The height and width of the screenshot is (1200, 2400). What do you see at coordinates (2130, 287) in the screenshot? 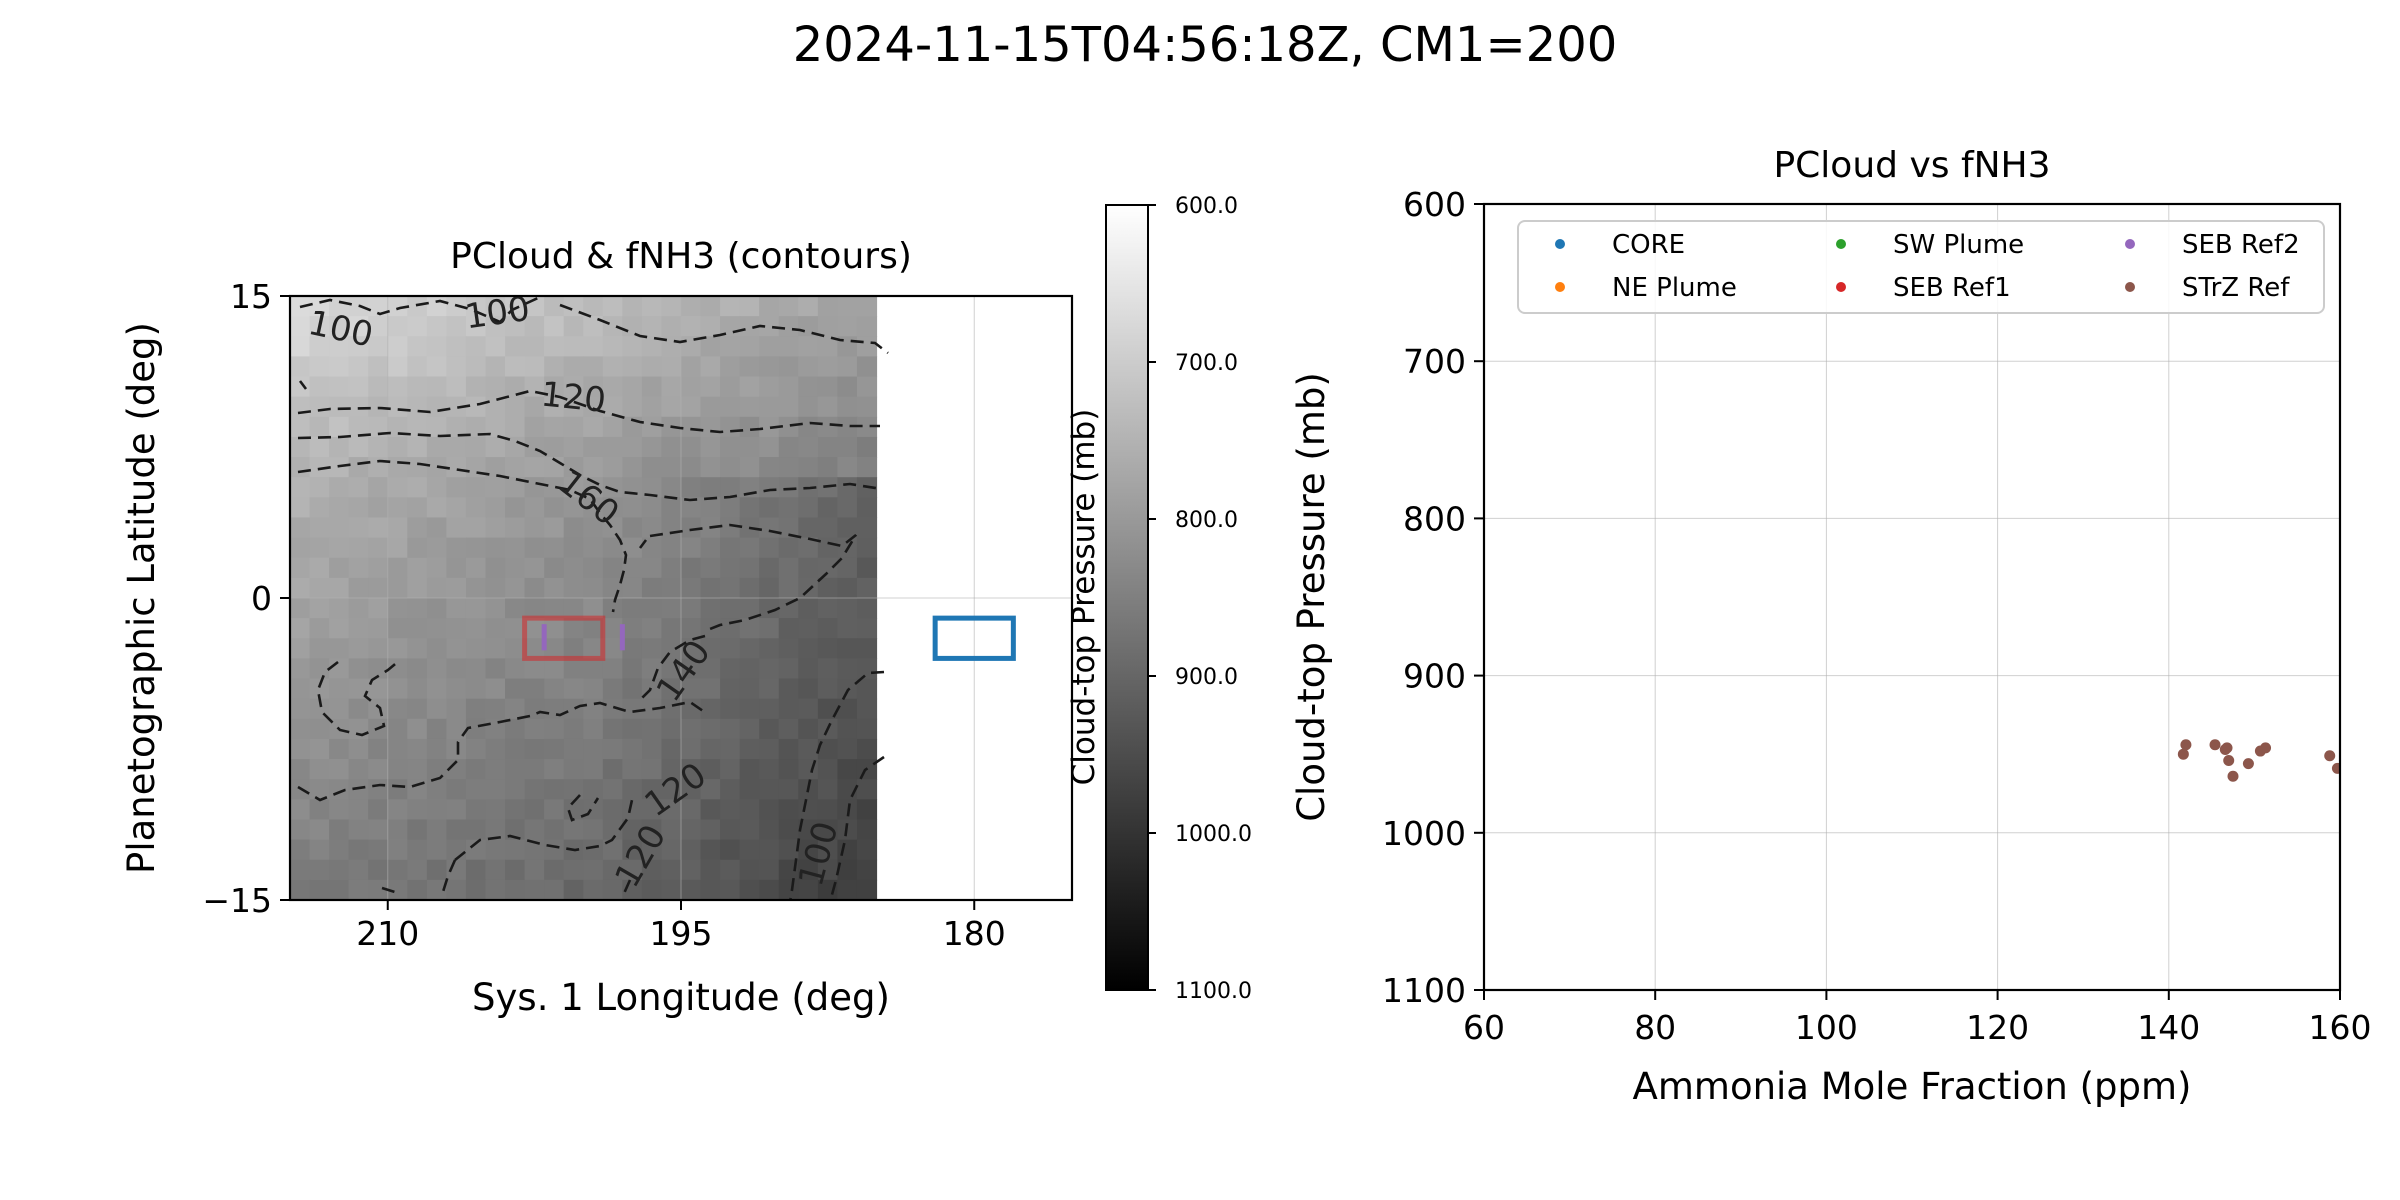
I see `legend-marker` at bounding box center [2130, 287].